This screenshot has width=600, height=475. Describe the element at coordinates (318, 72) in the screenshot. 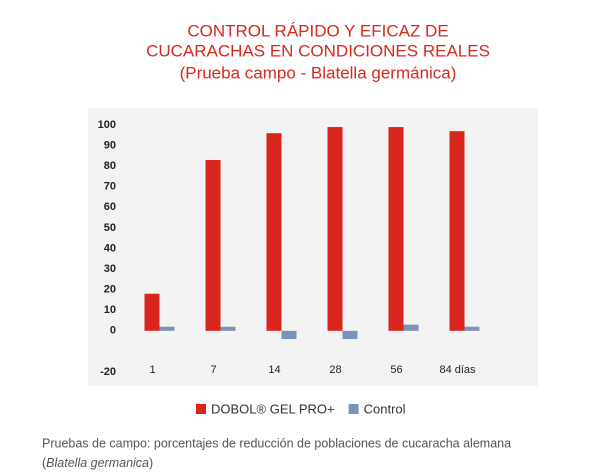

I see `chart-subtitle: (Prueba campo - Blatella germánica)` at that location.